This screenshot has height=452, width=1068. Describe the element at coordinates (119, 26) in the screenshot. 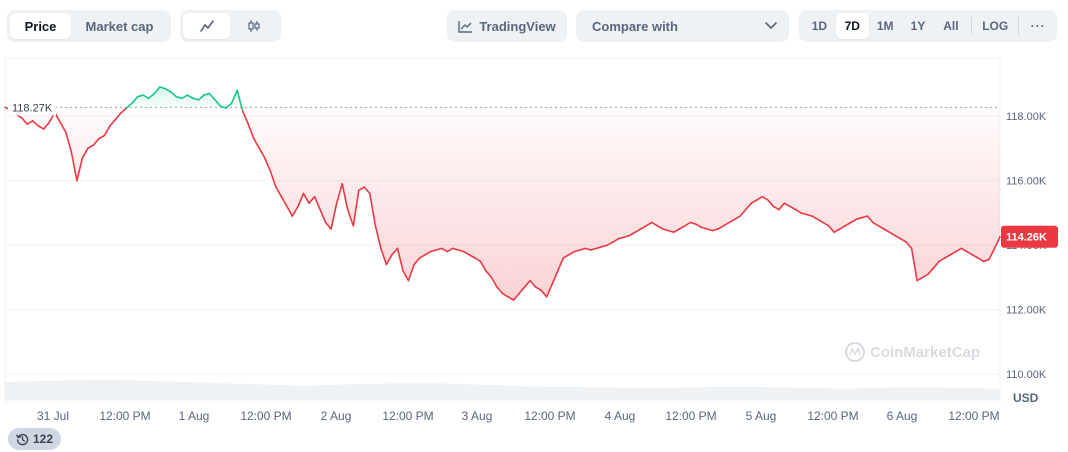

I see `market-cap-tab: Market cap` at that location.